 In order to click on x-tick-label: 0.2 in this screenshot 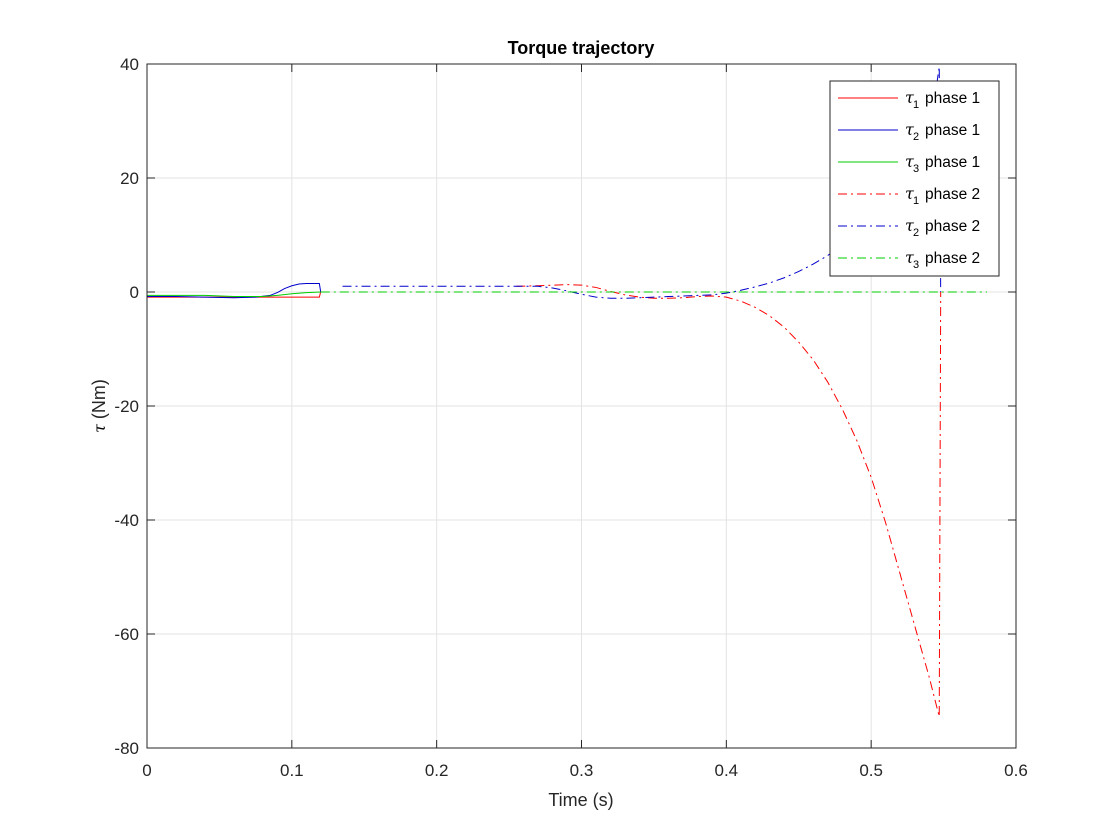, I will do `click(437, 770)`.